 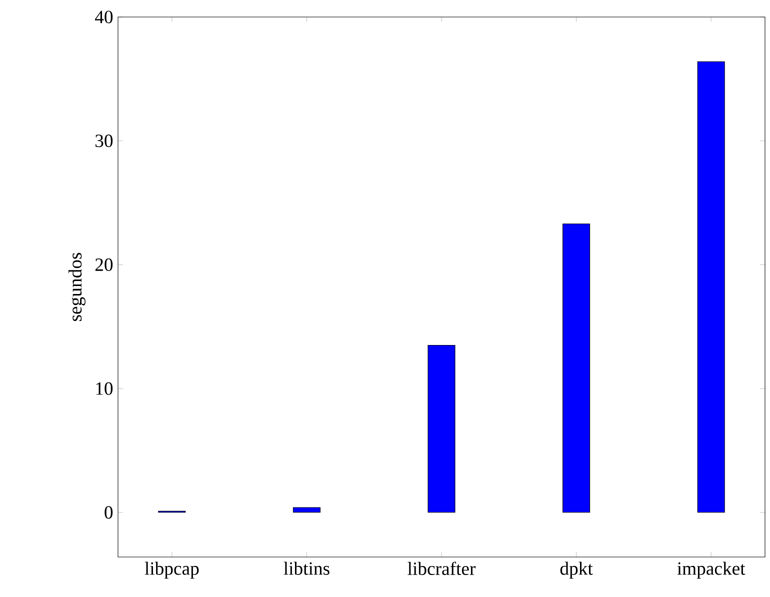 What do you see at coordinates (171, 570) in the screenshot?
I see `x-tick-label: libpcap` at bounding box center [171, 570].